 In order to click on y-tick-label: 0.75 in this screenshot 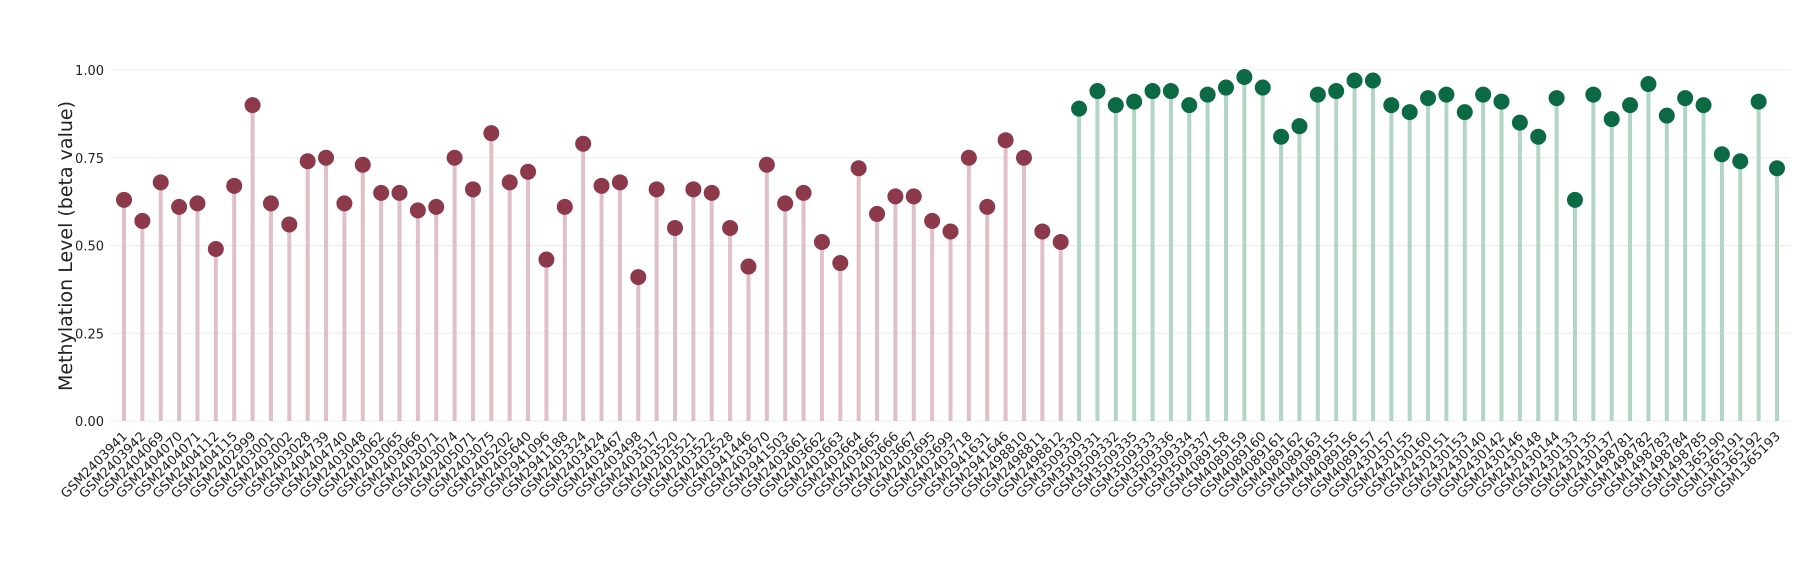, I will do `click(89, 159)`.